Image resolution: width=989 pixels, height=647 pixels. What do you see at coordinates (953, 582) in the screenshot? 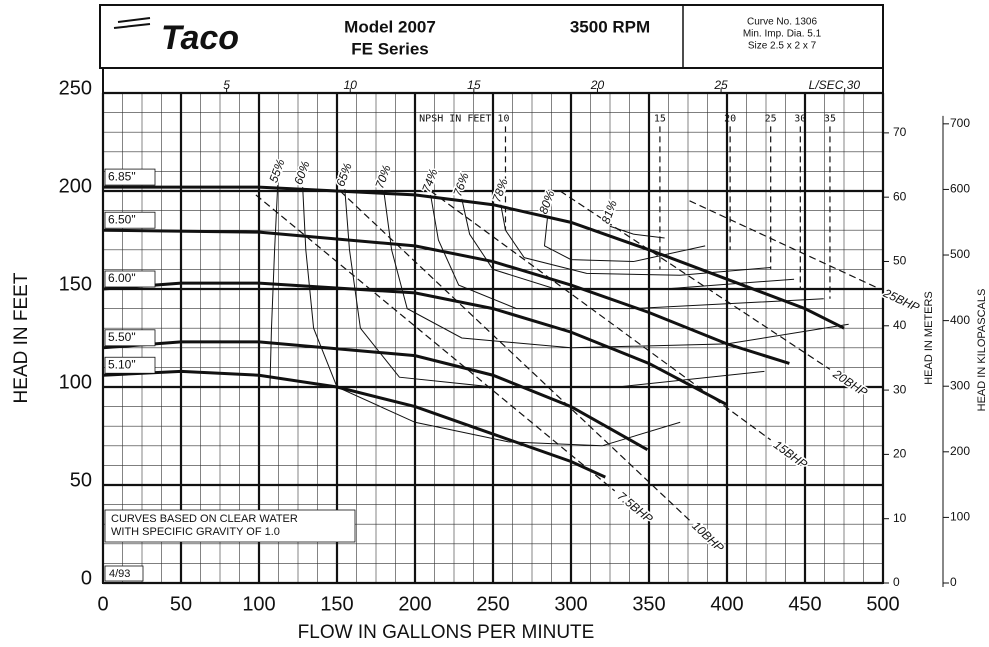
I see `y3-tick-label: 0` at bounding box center [953, 582].